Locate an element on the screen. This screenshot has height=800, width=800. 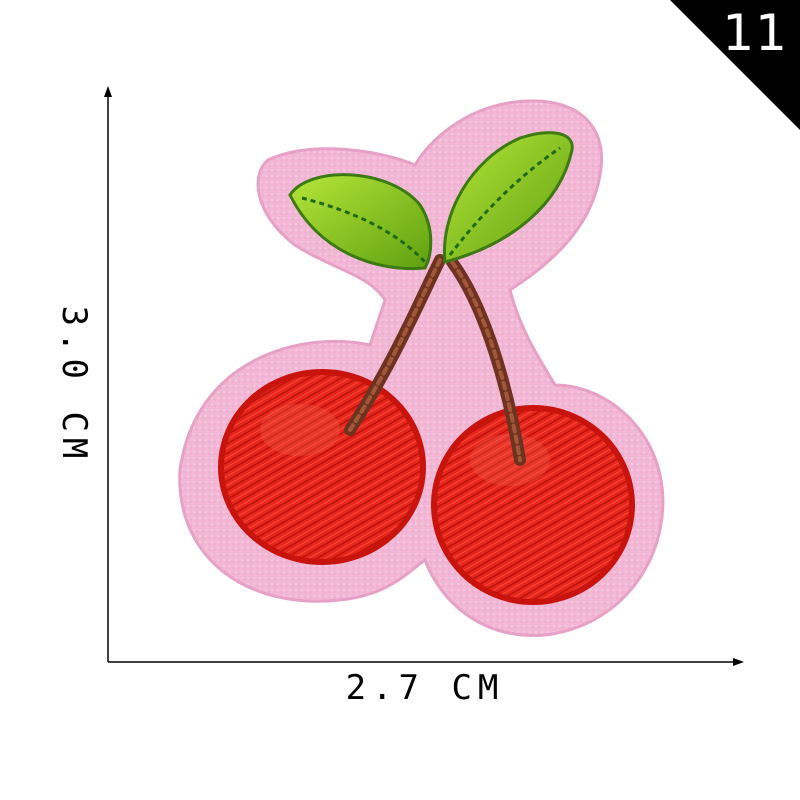
left-leaf is located at coordinates (360, 222).